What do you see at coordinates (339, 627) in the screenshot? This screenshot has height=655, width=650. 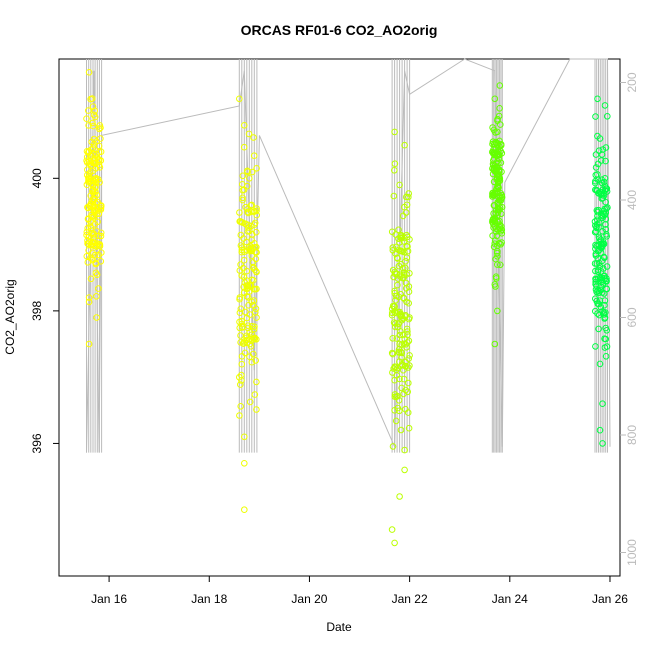 I see `x-axis-label: Date` at bounding box center [339, 627].